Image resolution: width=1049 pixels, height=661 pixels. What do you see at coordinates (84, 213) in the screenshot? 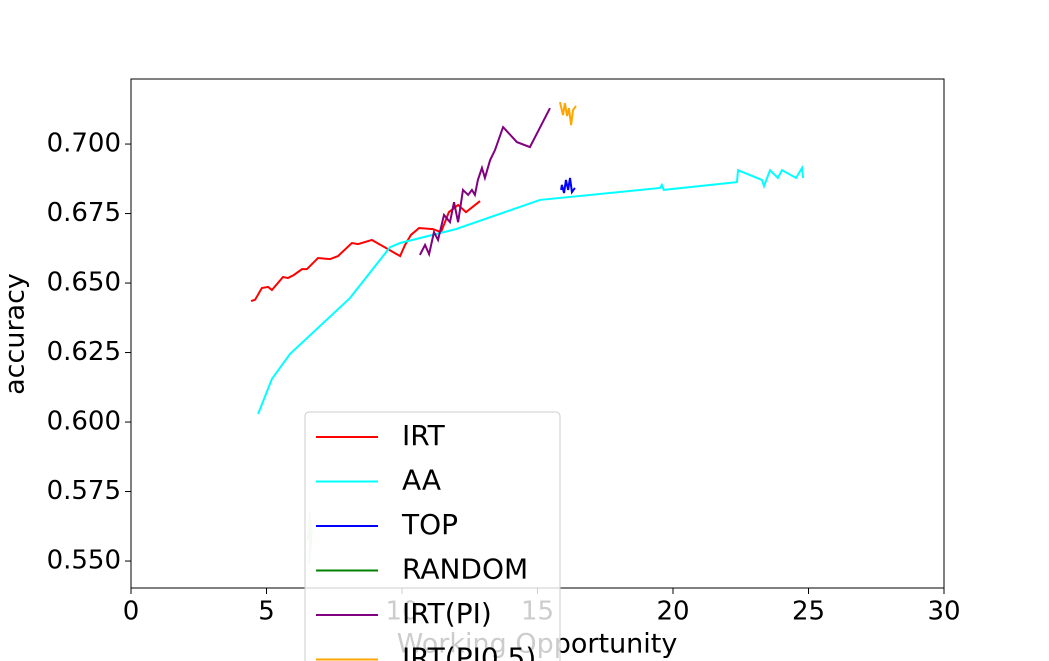
I see `y-tick-label: 0.675` at bounding box center [84, 213].